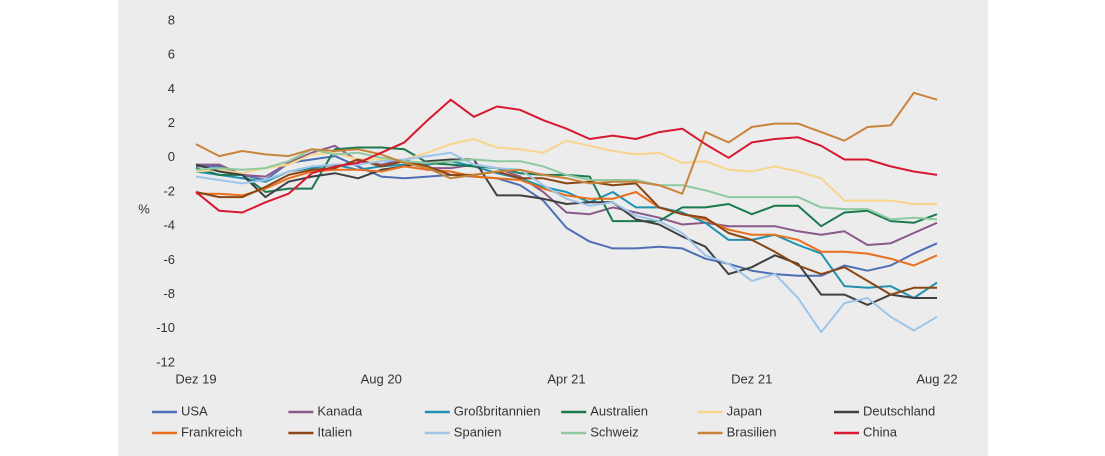 The height and width of the screenshot is (456, 1105). Describe the element at coordinates (566, 378) in the screenshot. I see `x-tick-label: Apr 21` at that location.